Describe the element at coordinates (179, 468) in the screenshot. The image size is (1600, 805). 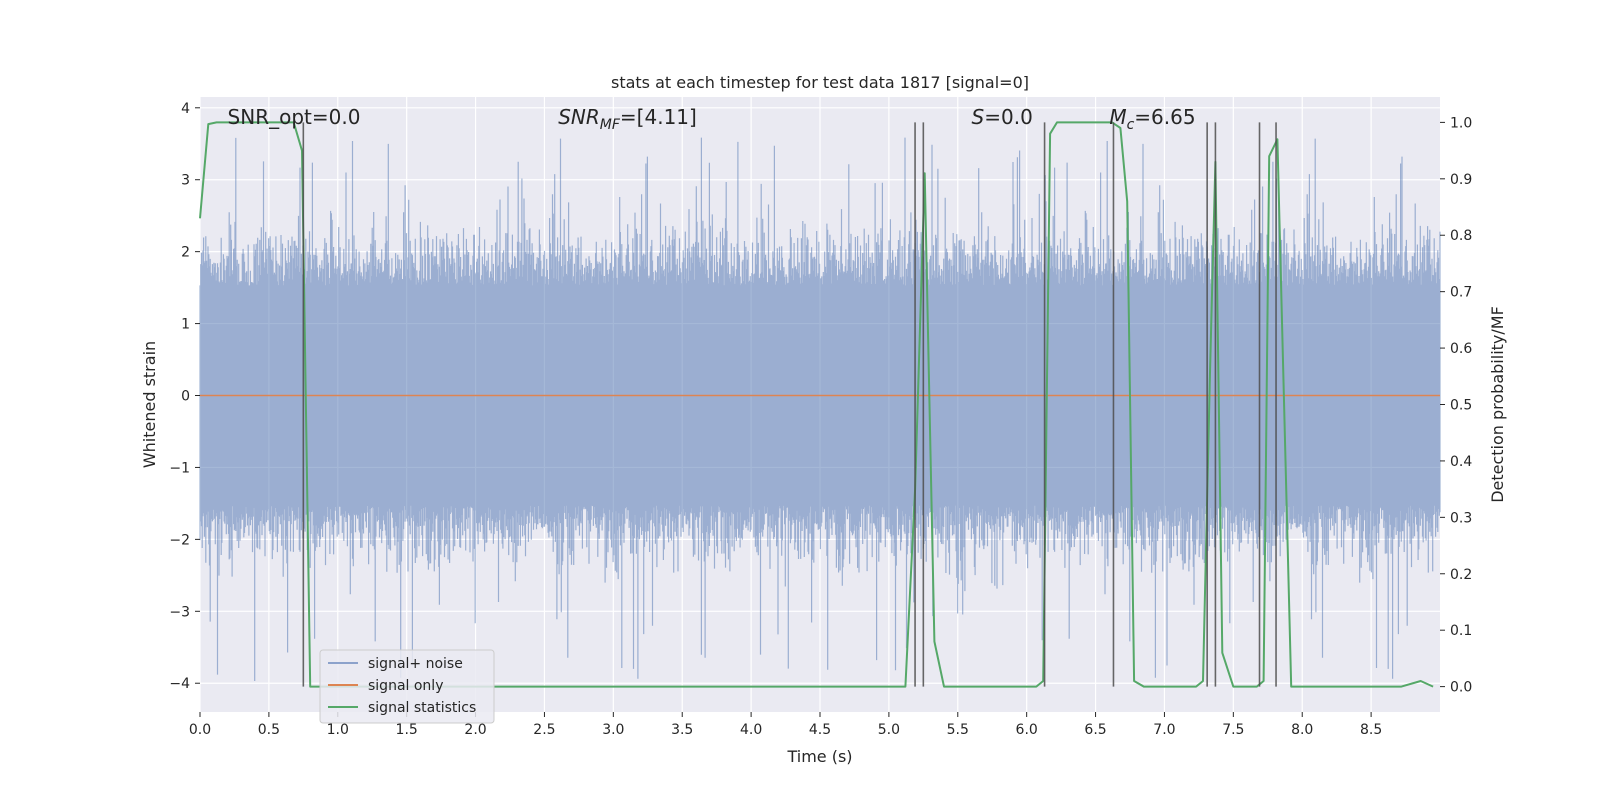
I see `y-tick-label: −1` at that location.